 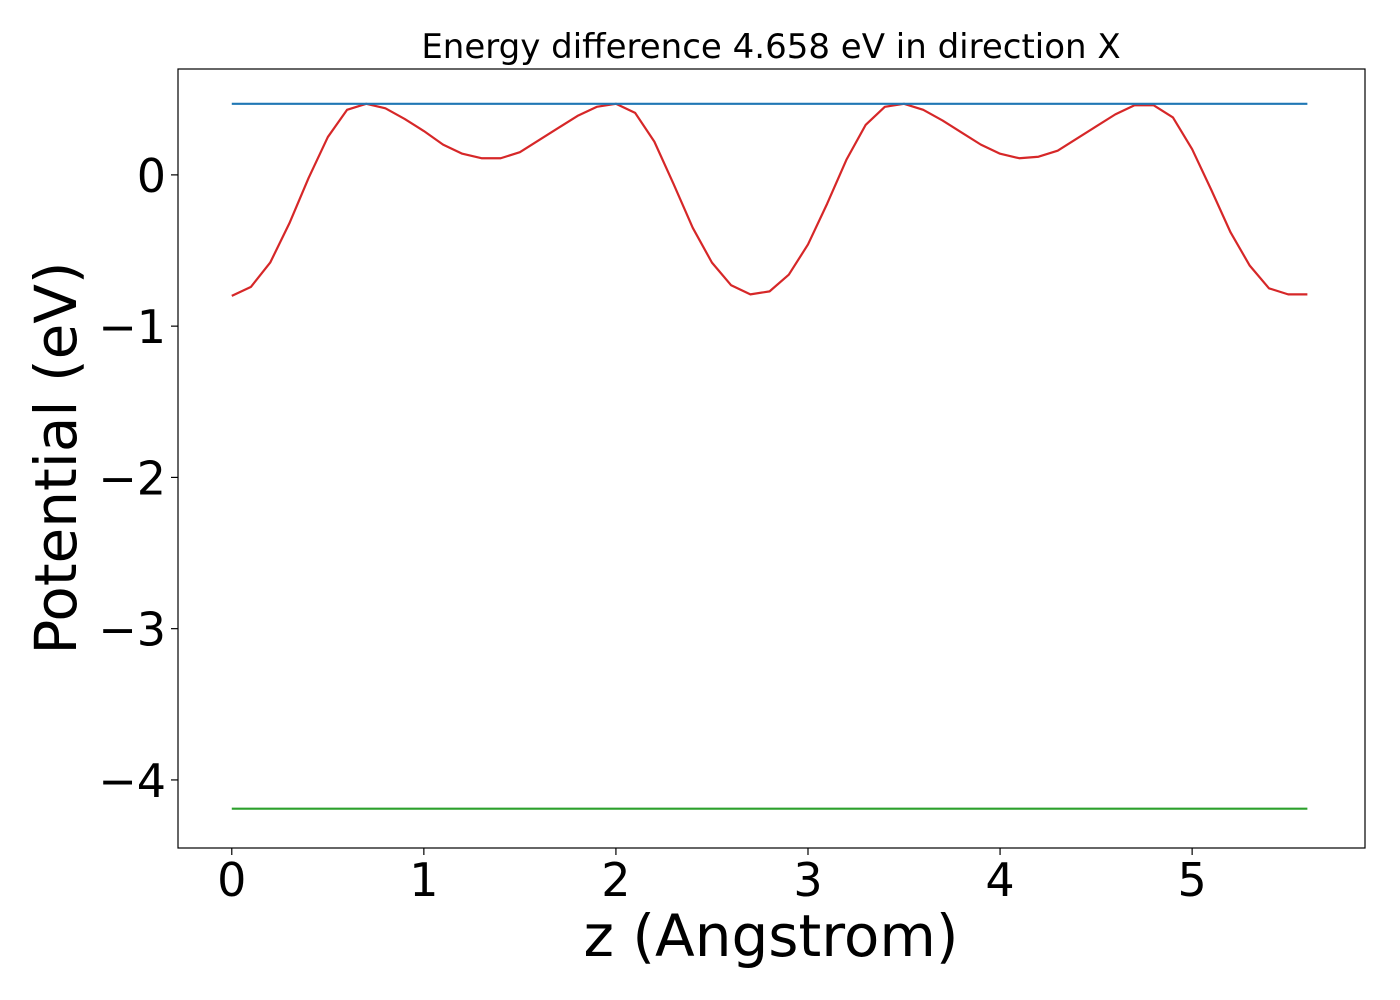 I want to click on y-tick-label: −3, so click(x=132, y=630).